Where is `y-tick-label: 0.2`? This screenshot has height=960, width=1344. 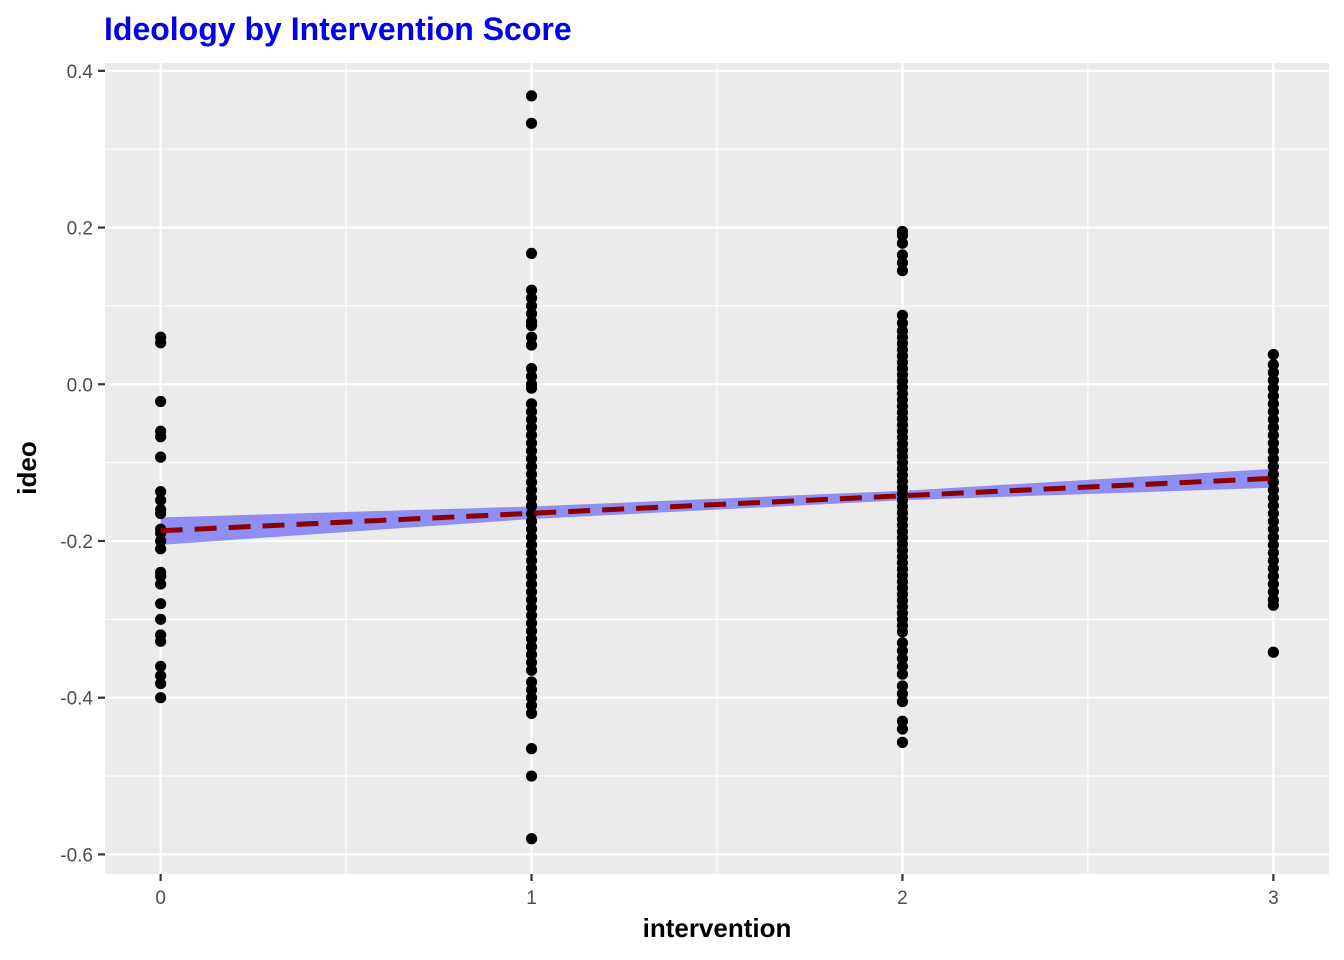 y-tick-label: 0.2 is located at coordinates (80, 229).